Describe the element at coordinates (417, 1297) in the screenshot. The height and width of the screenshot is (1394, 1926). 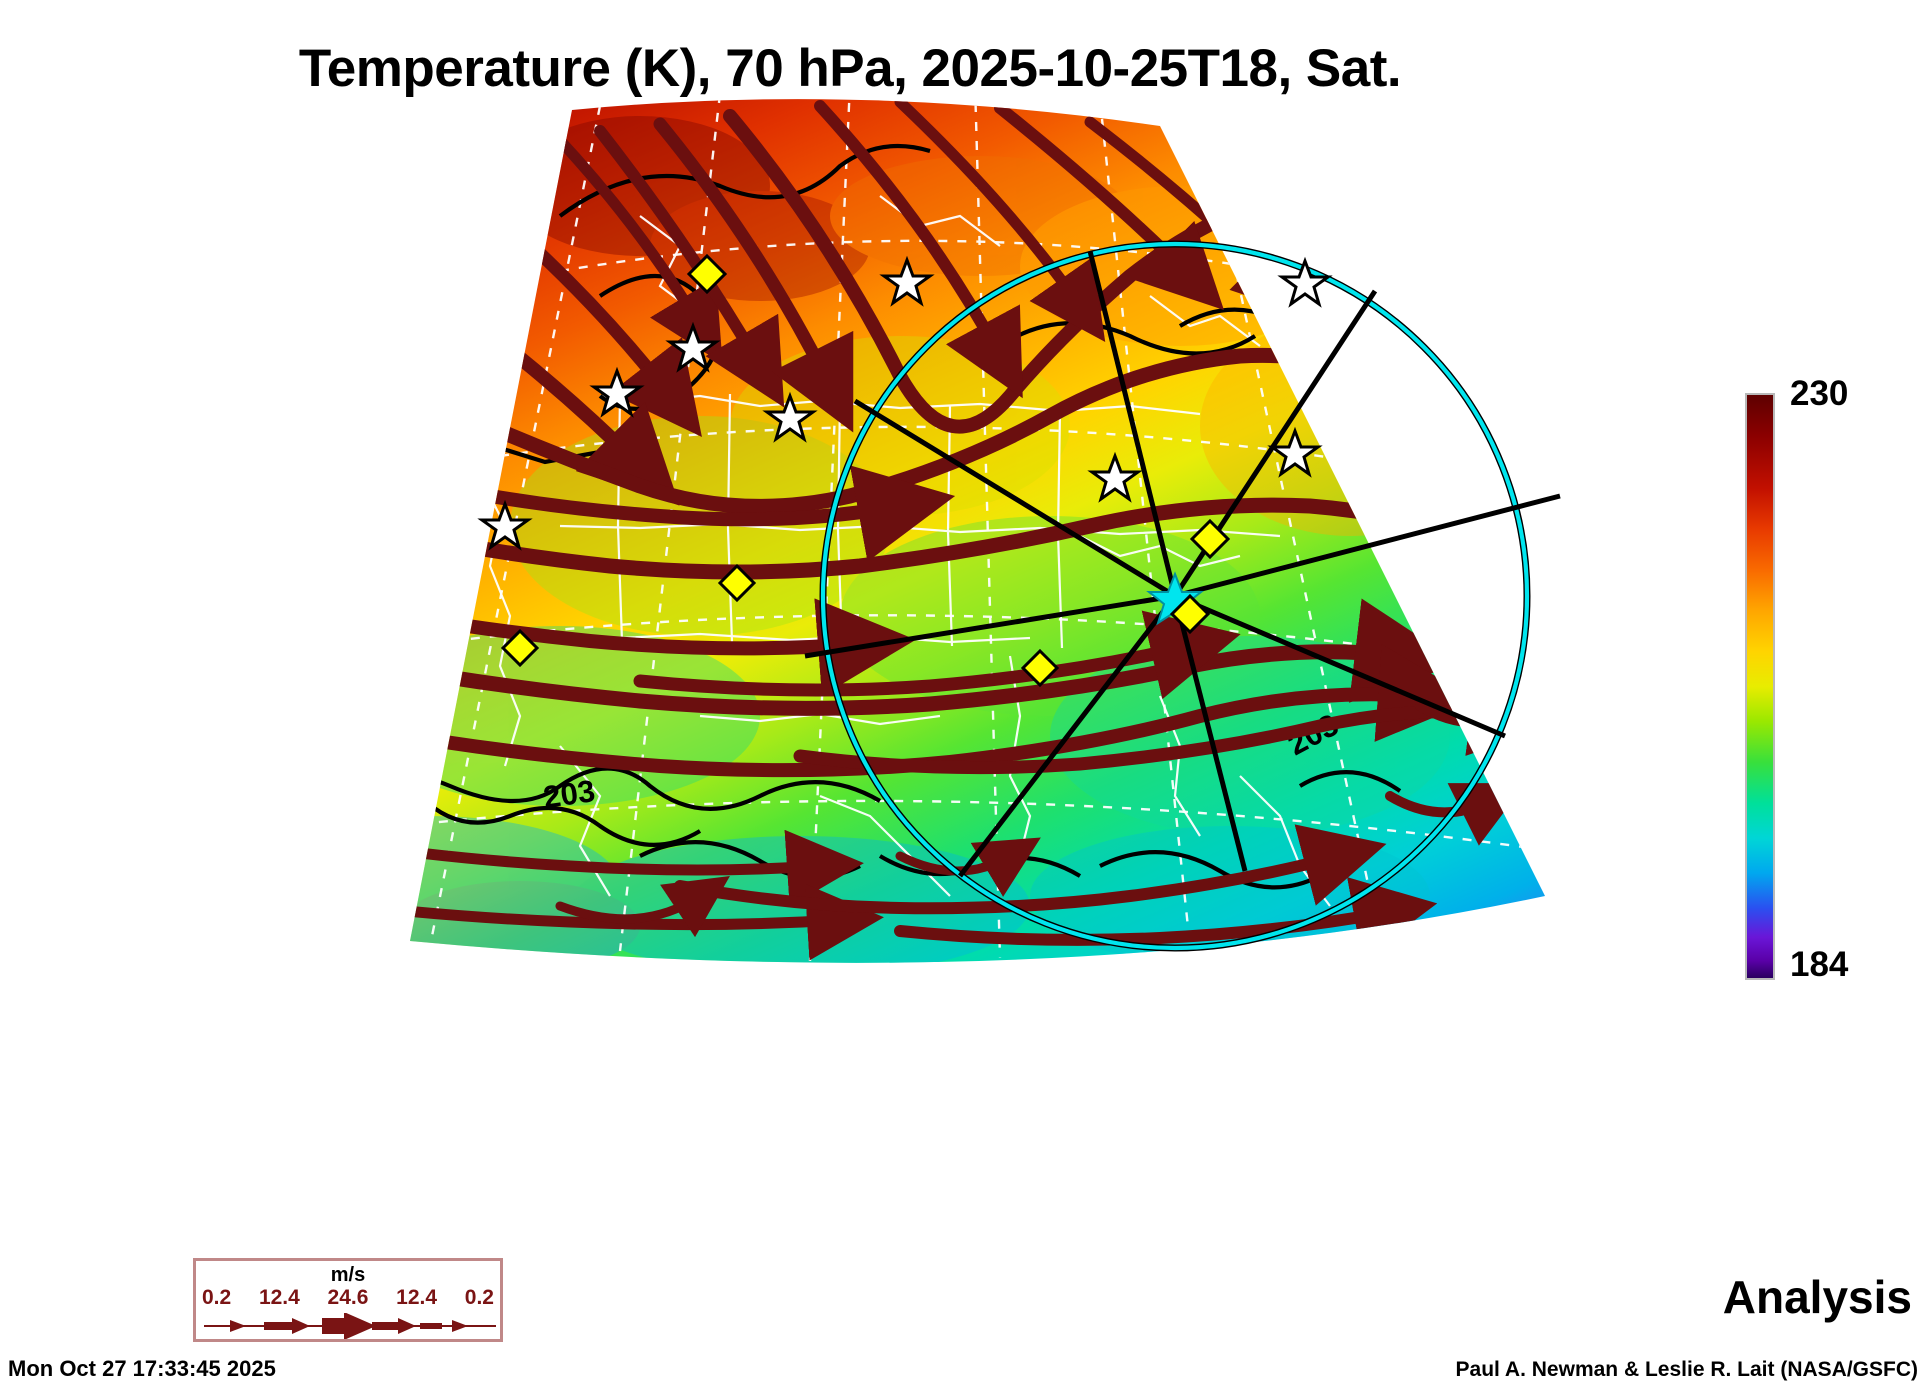
I see `wind-tick-3: 12.4` at that location.